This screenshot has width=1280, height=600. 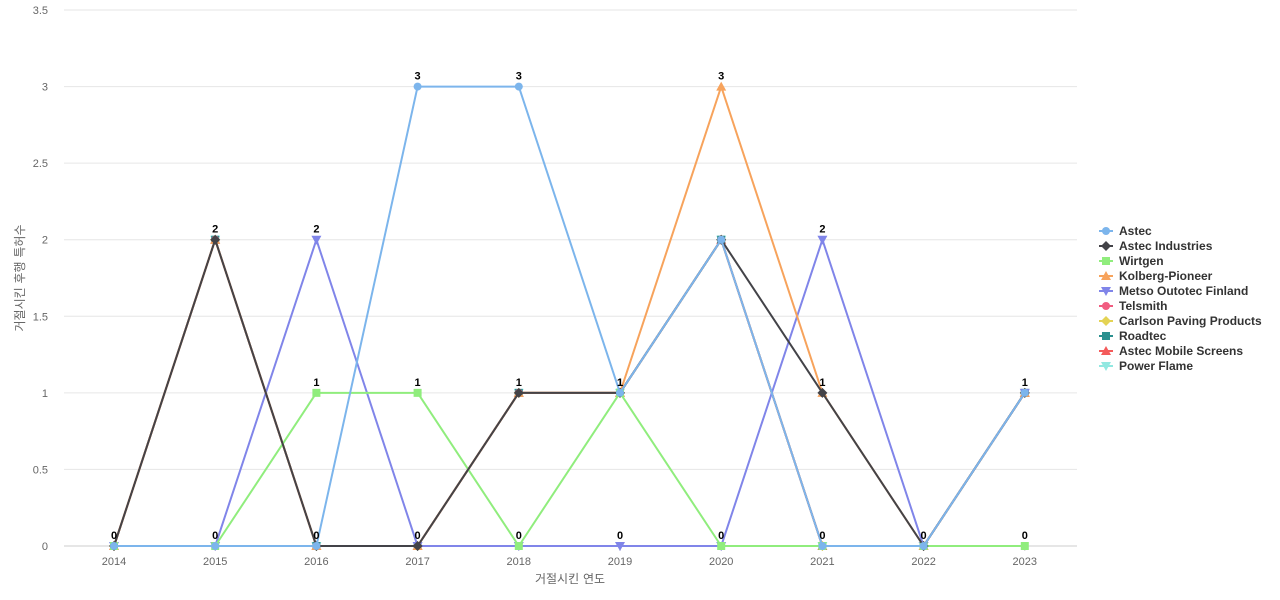 What do you see at coordinates (114, 562) in the screenshot?
I see `x-tick-label: 2014` at bounding box center [114, 562].